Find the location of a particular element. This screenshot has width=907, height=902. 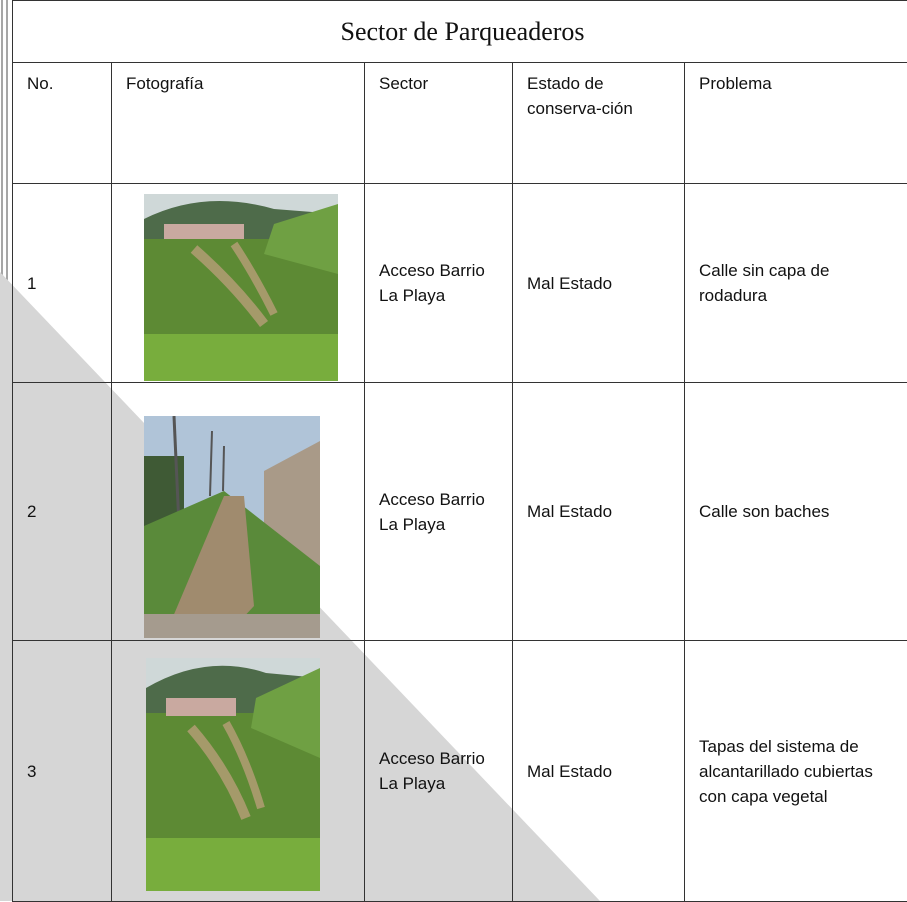

cell-number: 2 is located at coordinates (62, 512).